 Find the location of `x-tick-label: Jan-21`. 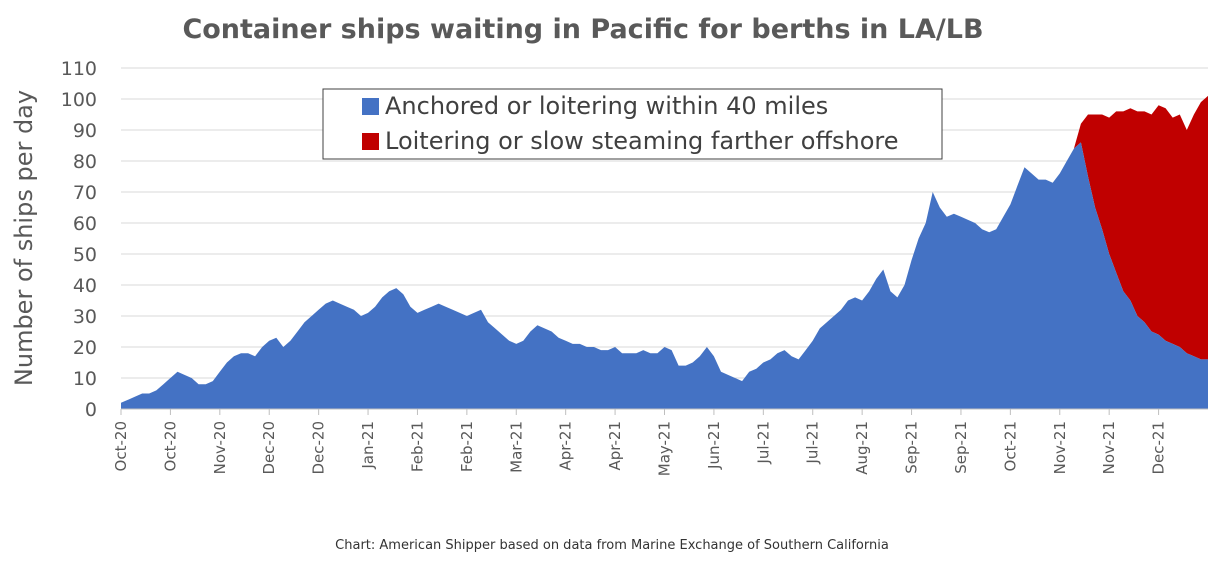

x-tick-label: Jan-21 is located at coordinates (368, 445).